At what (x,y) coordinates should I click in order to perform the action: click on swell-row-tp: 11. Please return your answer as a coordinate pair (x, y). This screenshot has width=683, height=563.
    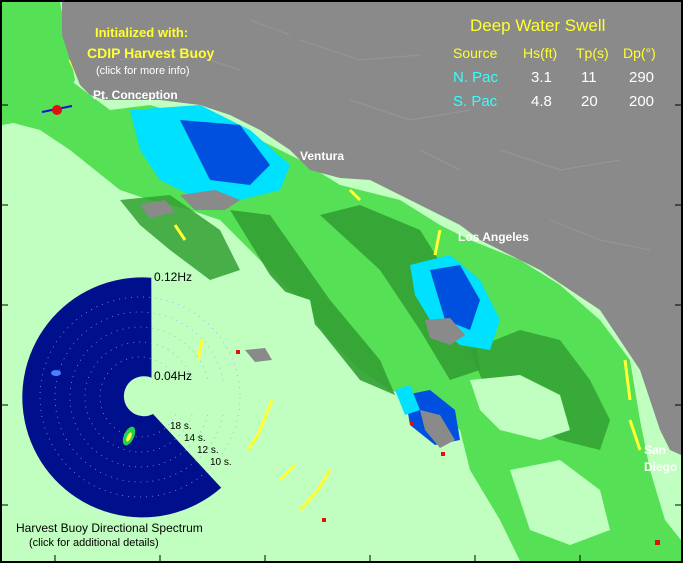
    Looking at the image, I should click on (589, 77).